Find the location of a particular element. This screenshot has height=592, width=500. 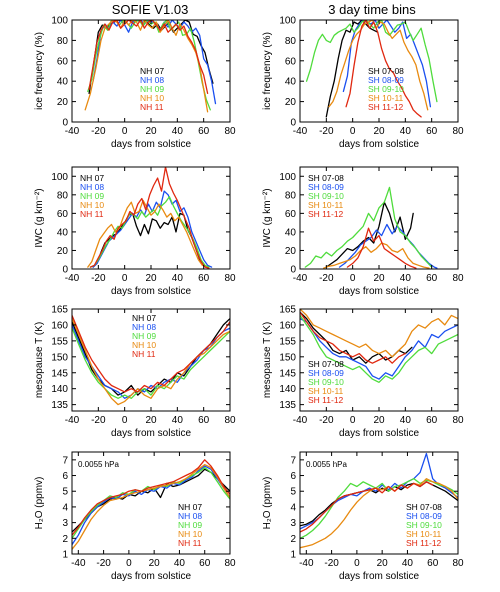

y-axis-label: IWC (g km⁻²) is located at coordinates (39, 217).